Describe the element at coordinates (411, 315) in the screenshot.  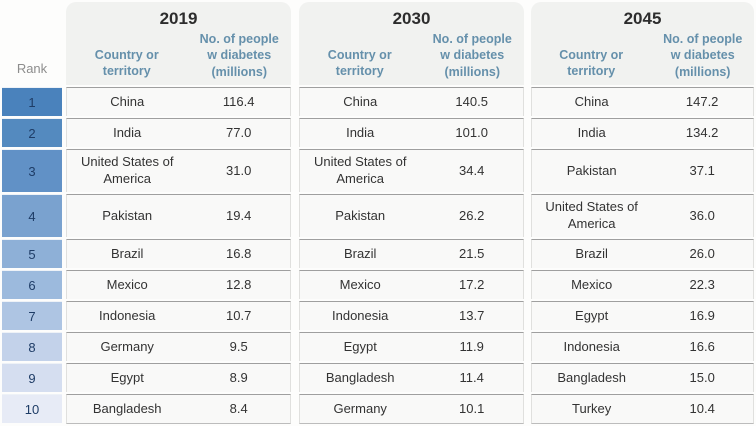
I see `table-row: Indonesia 13.7` at that location.